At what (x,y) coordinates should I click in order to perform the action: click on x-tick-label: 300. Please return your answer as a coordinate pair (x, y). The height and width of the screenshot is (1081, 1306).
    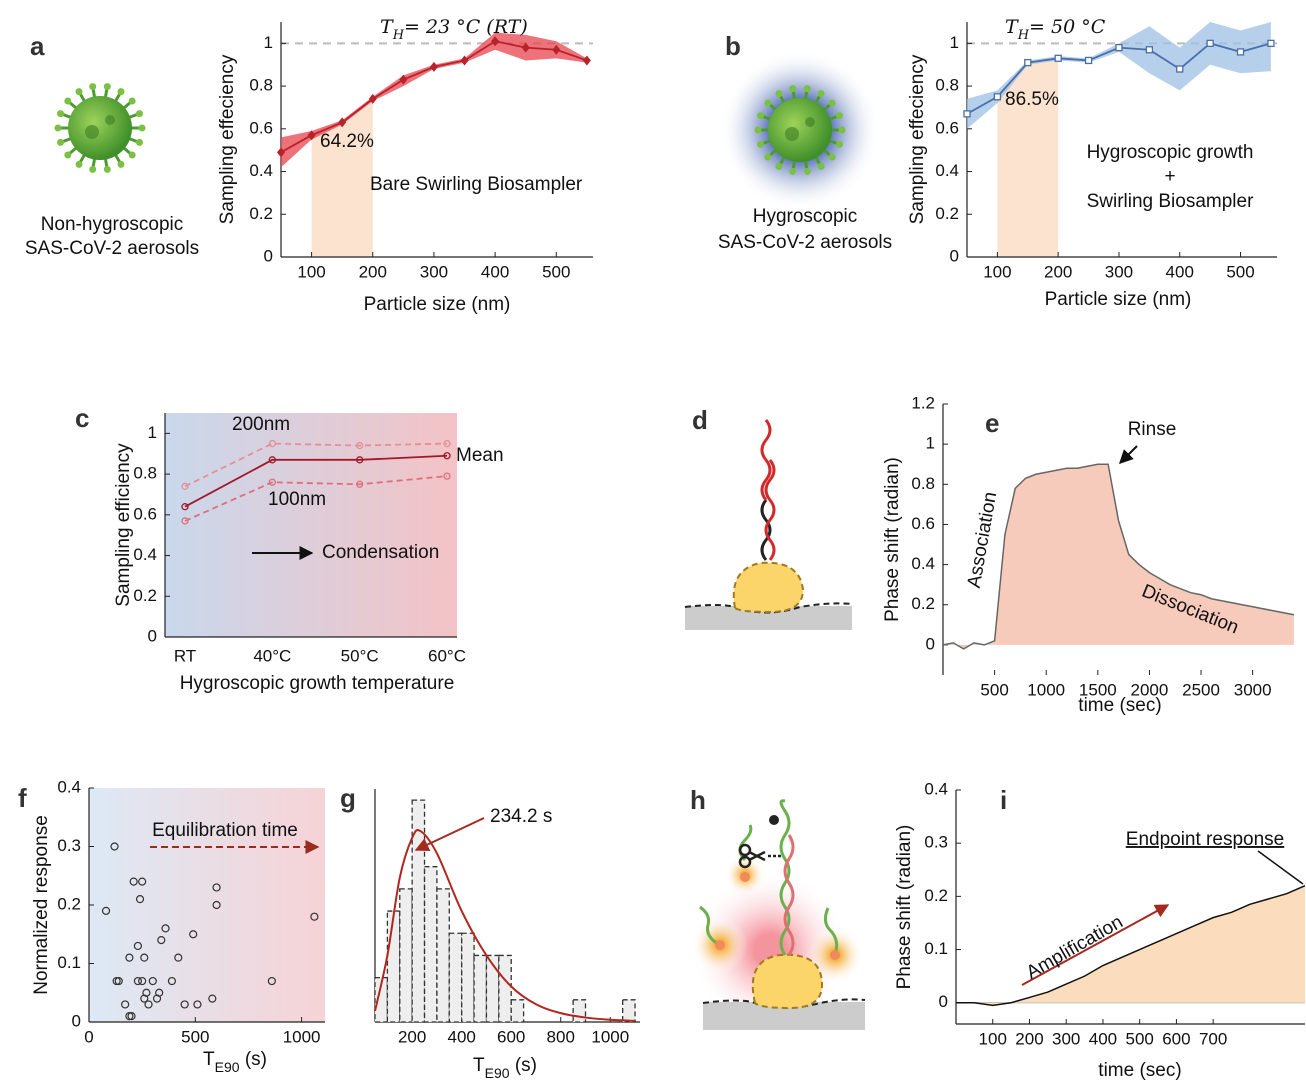
    Looking at the image, I should click on (1066, 1038).